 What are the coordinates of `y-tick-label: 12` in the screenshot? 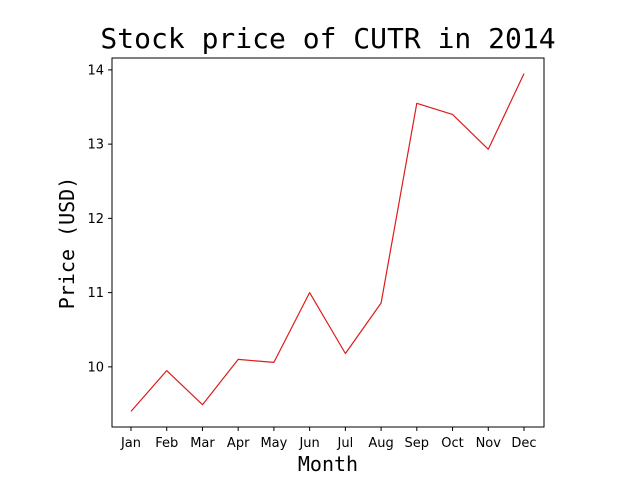 It's located at (95, 219).